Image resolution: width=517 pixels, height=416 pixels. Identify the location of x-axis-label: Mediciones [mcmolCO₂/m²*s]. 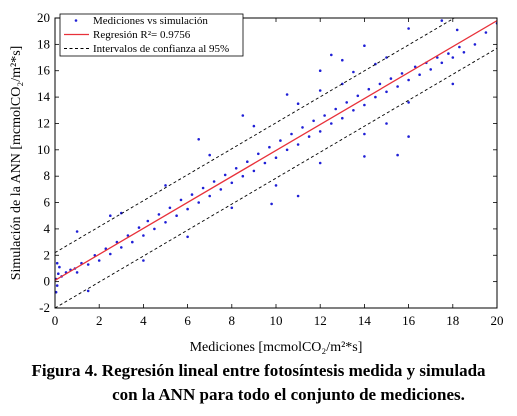
(276, 347).